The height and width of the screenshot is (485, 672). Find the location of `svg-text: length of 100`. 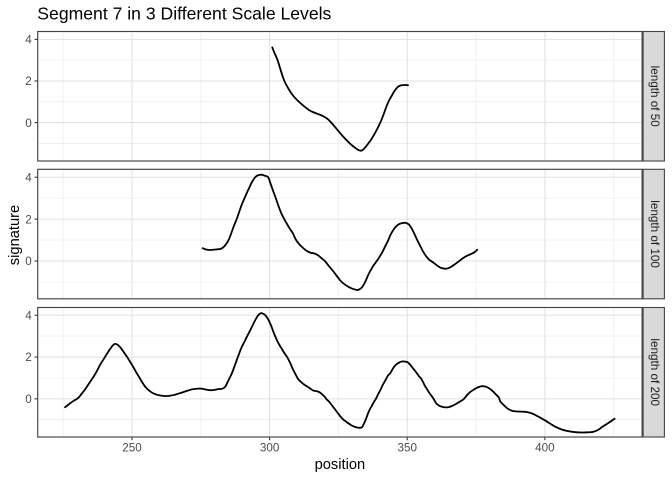

svg-text: length of 100 is located at coordinates (654, 234).